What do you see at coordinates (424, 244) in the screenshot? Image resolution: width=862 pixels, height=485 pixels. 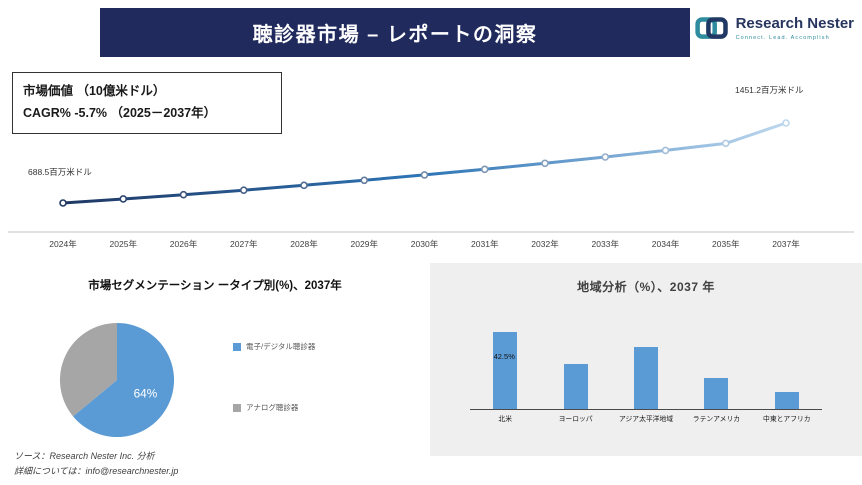 I see `x-axis-label: 2030年` at bounding box center [424, 244].